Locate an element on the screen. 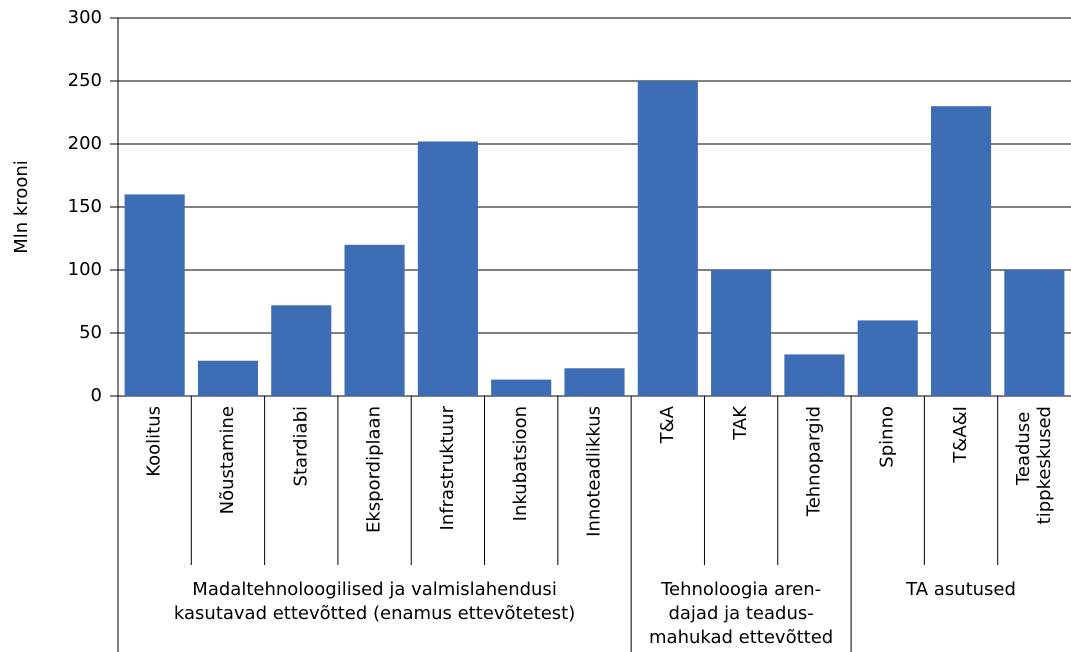  x-tick-label: Ekspordiplaan is located at coordinates (374, 469).